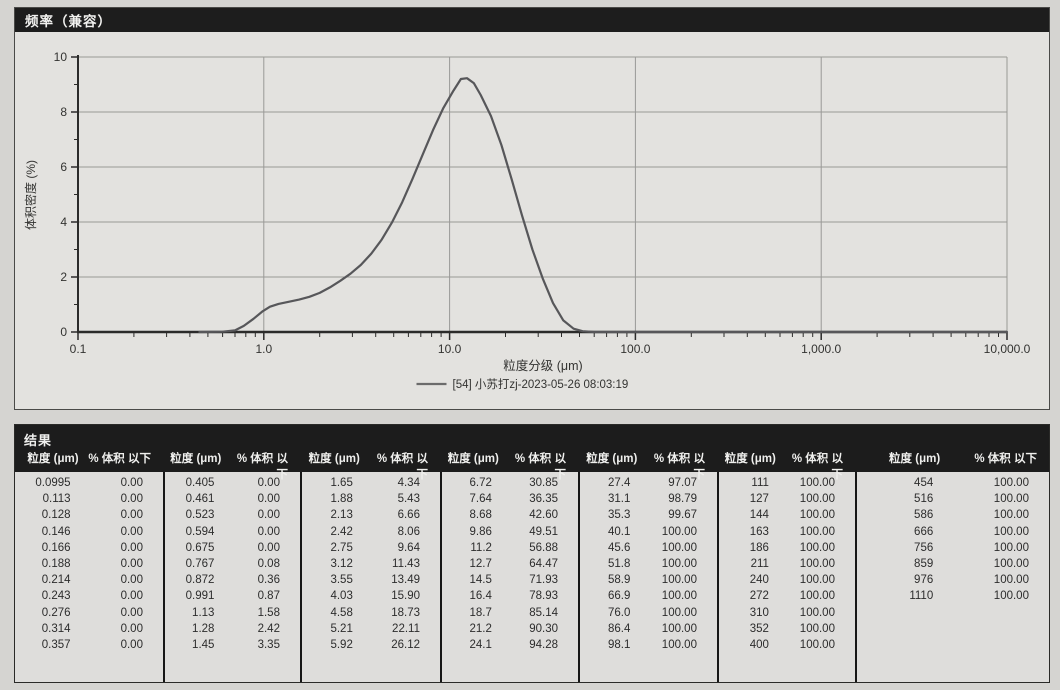 This screenshot has width=1060, height=690. What do you see at coordinates (510, 580) in the screenshot?
I see `table-row: 14.5 71.93` at bounding box center [510, 580].